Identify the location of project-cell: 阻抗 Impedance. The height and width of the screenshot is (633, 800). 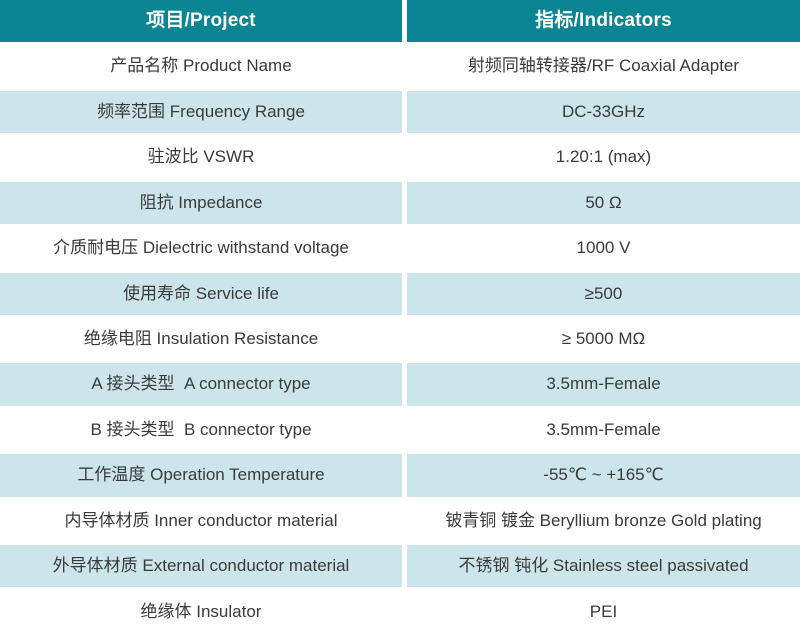
(201, 203).